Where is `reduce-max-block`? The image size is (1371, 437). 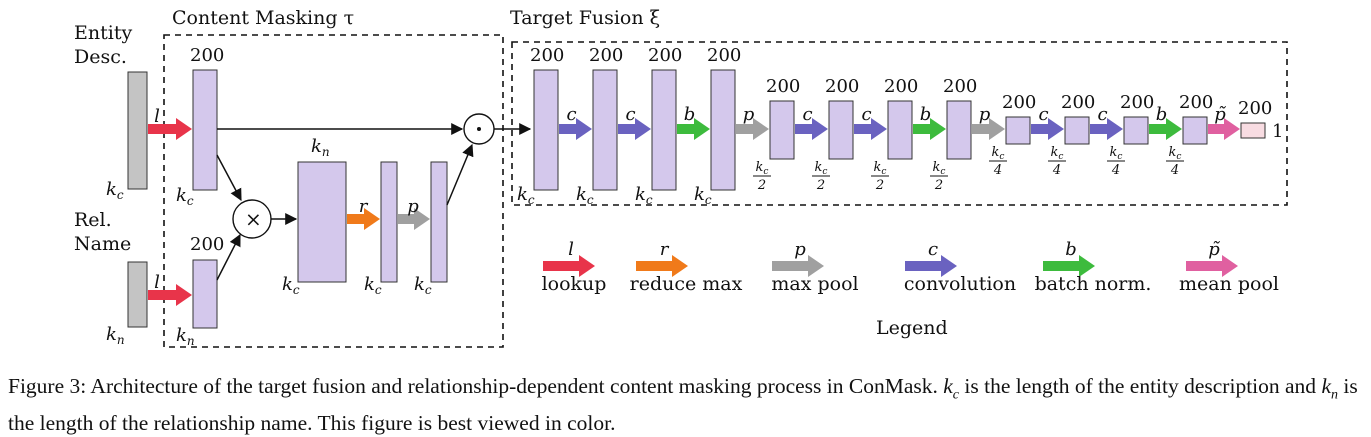
reduce-max-block is located at coordinates (389, 222).